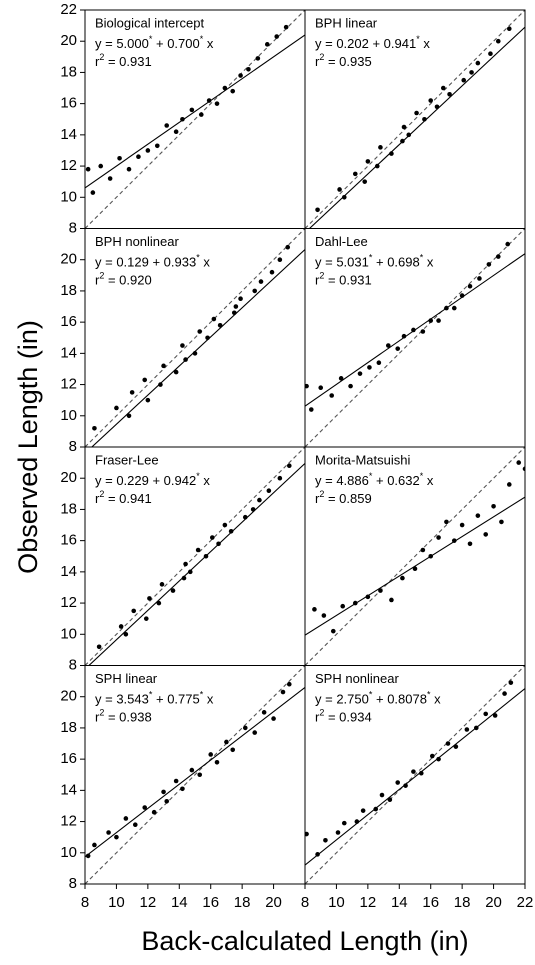 The width and height of the screenshot is (535, 965). I want to click on x-tick-label: 16, so click(210, 902).